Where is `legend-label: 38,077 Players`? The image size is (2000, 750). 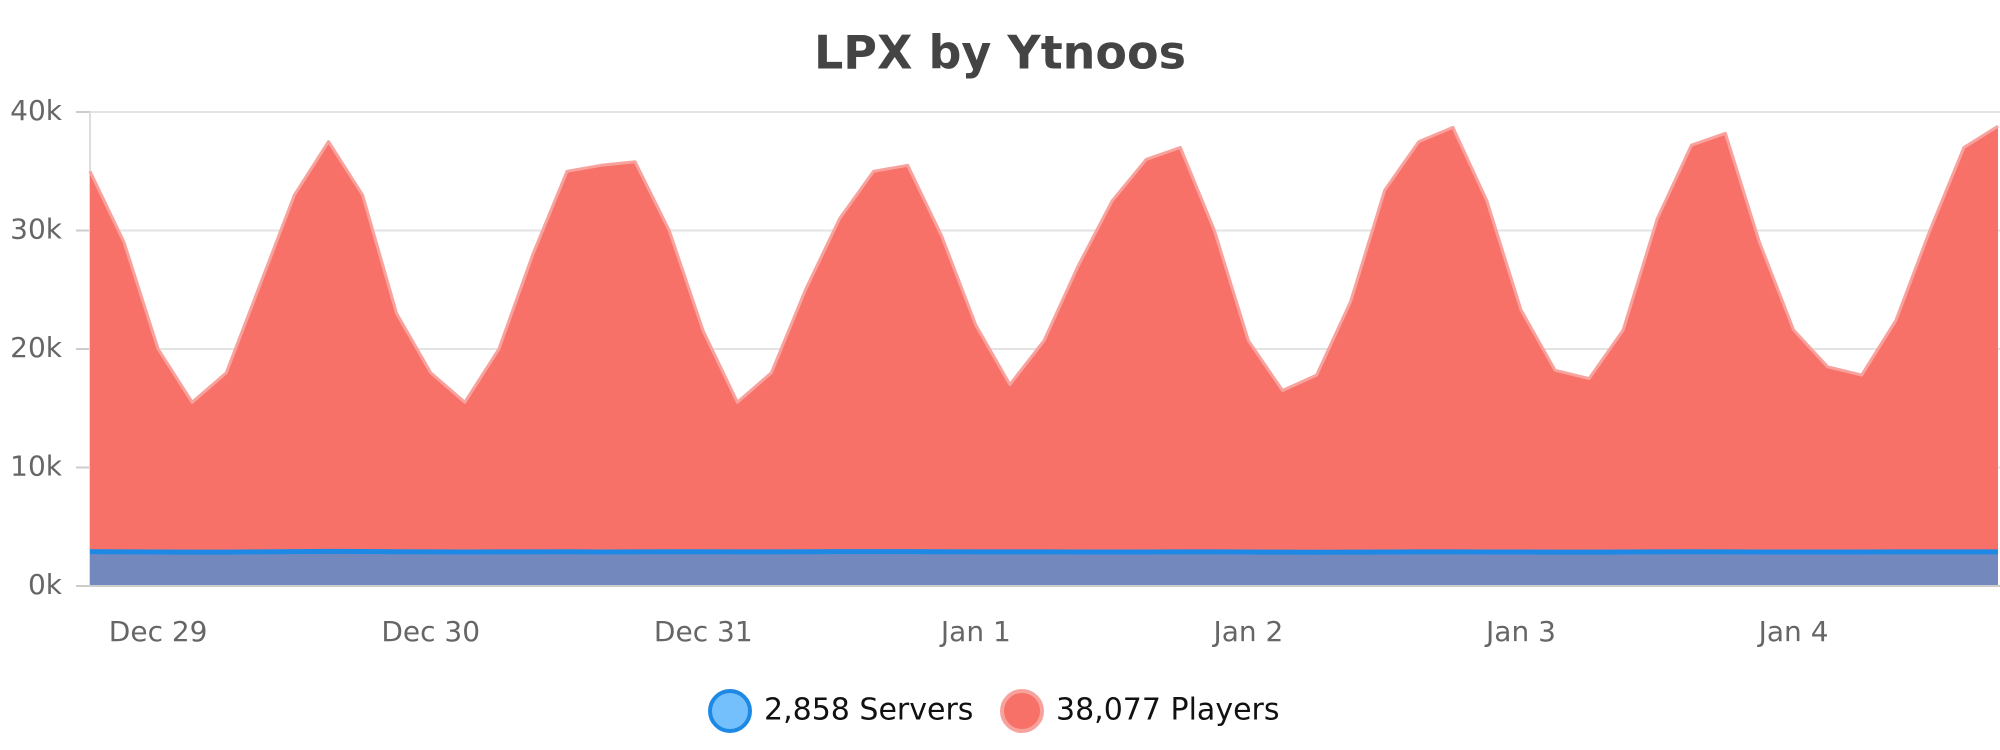
legend-label: 38,077 Players is located at coordinates (1168, 710).